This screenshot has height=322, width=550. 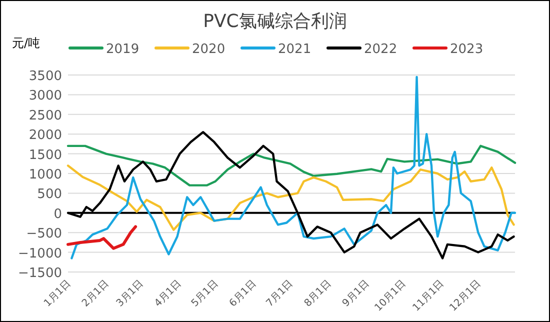 I want to click on x-tick-label: 6月1日, so click(x=243, y=294).